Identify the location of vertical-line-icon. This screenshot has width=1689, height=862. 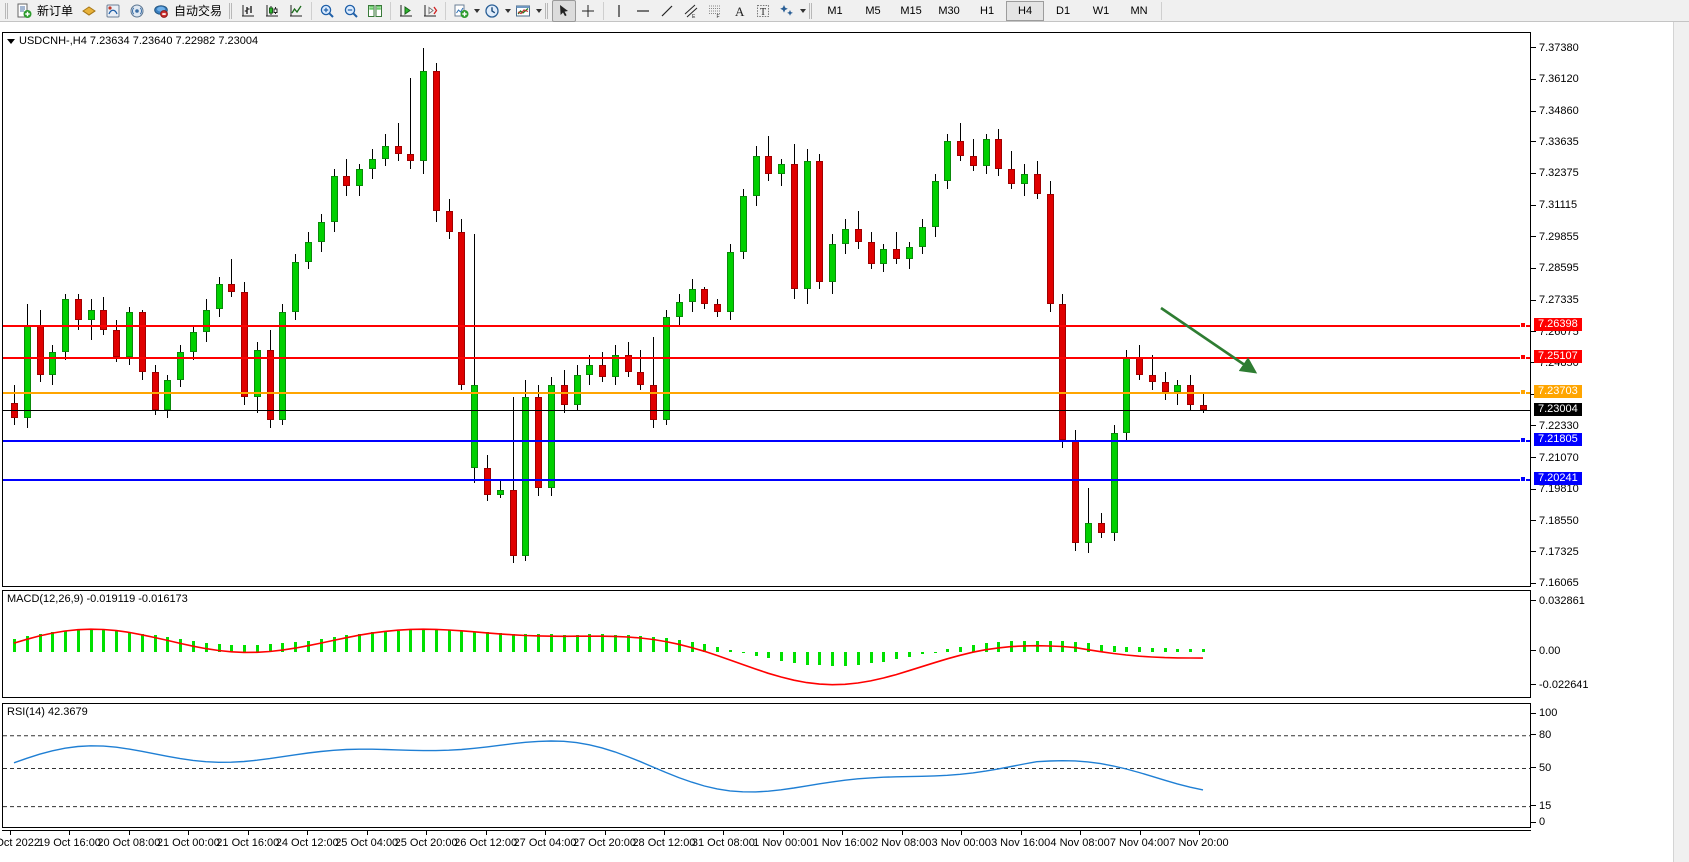
(619, 11).